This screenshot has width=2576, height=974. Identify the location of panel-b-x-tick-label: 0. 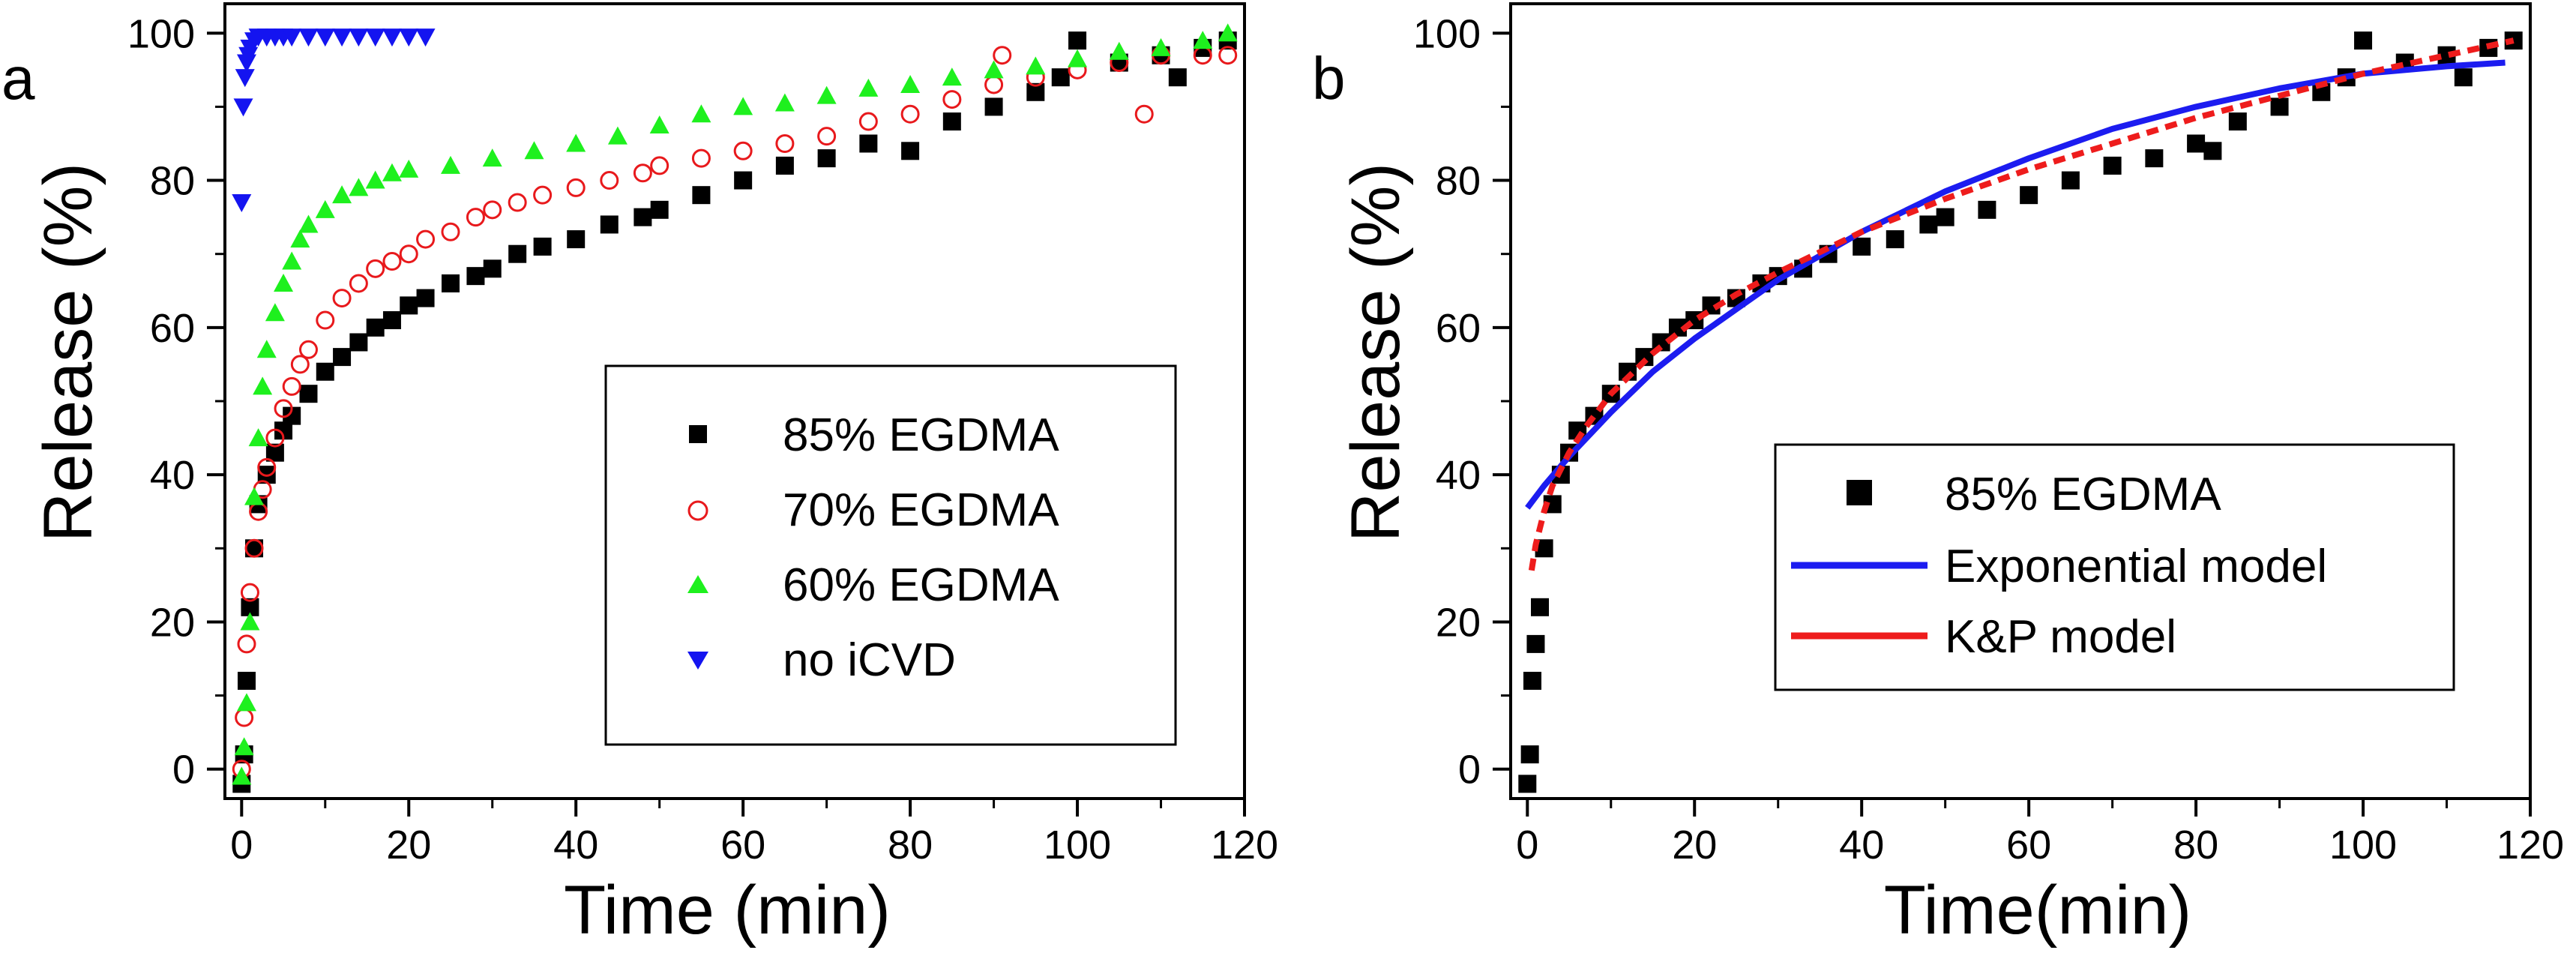
(1527, 846).